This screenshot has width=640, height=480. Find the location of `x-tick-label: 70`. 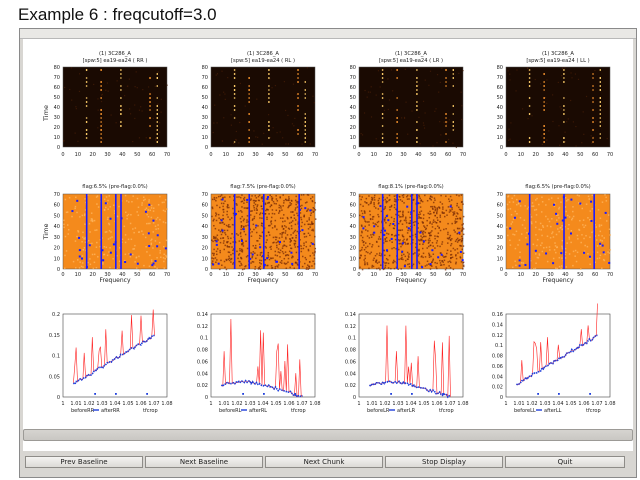

x-tick-label: 70 is located at coordinates (463, 275).